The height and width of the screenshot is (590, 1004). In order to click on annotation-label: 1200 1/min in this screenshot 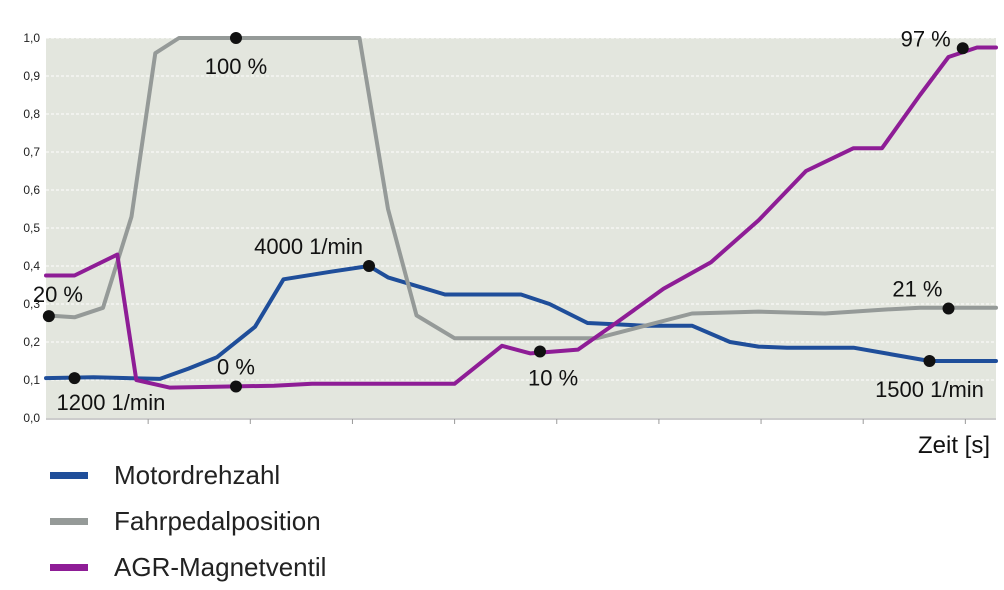, I will do `click(111, 402)`.